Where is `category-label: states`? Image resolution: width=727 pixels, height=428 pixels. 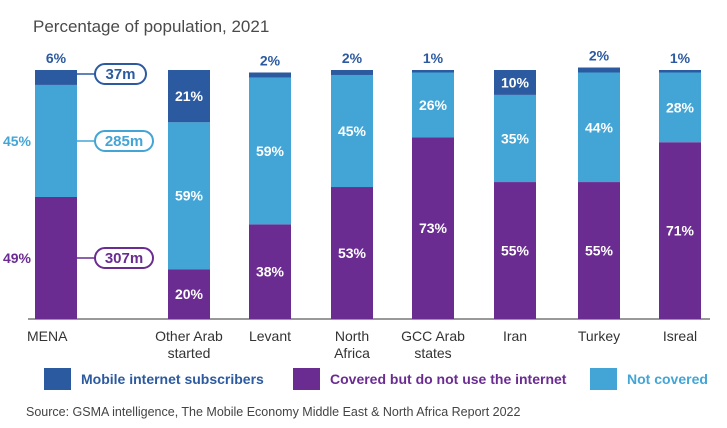 category-label: states is located at coordinates (432, 353).